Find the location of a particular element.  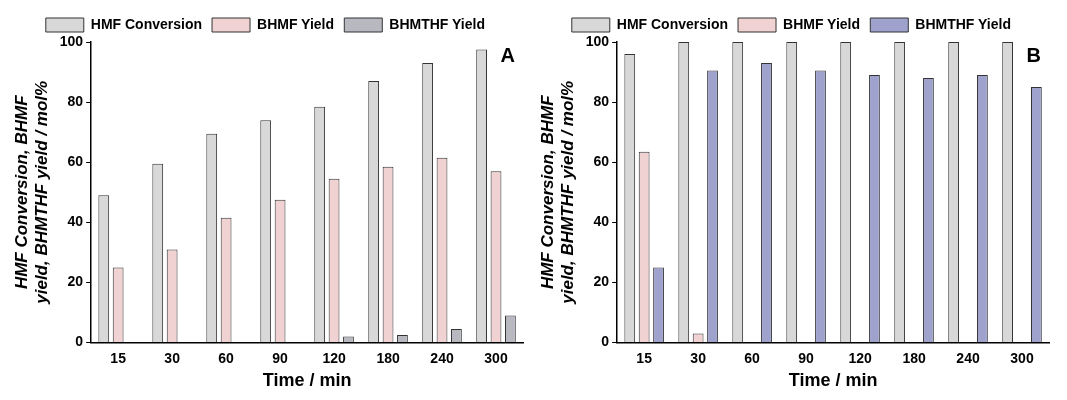

annotation: A is located at coordinates (507, 54).